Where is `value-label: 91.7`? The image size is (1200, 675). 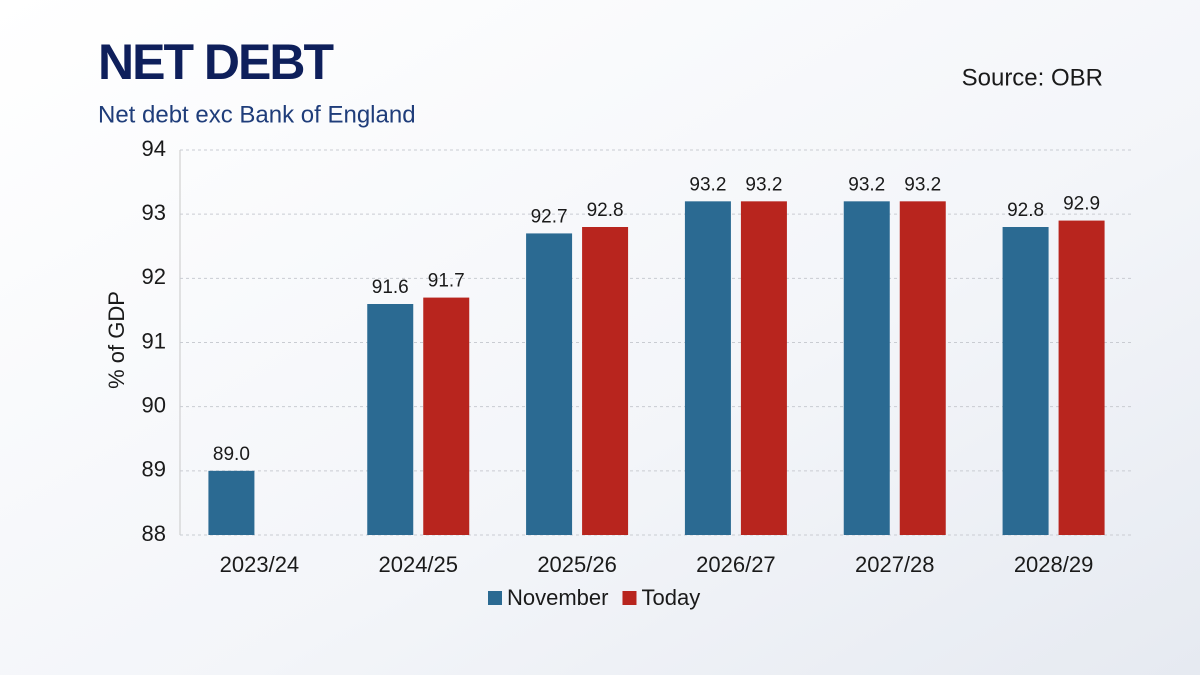 value-label: 91.7 is located at coordinates (446, 281).